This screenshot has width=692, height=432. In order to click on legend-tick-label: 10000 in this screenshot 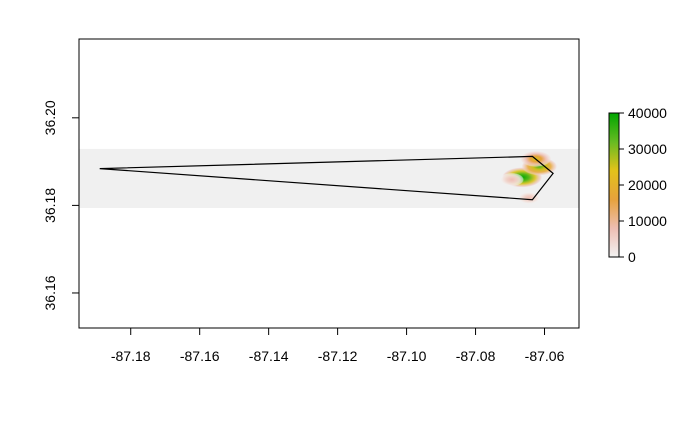, I will do `click(647, 221)`.